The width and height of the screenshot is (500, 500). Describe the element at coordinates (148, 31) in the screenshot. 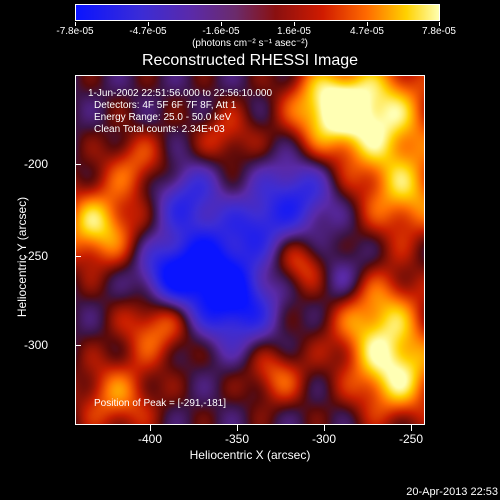

I see `colorbar-tick-label: -4.7e-05` at that location.